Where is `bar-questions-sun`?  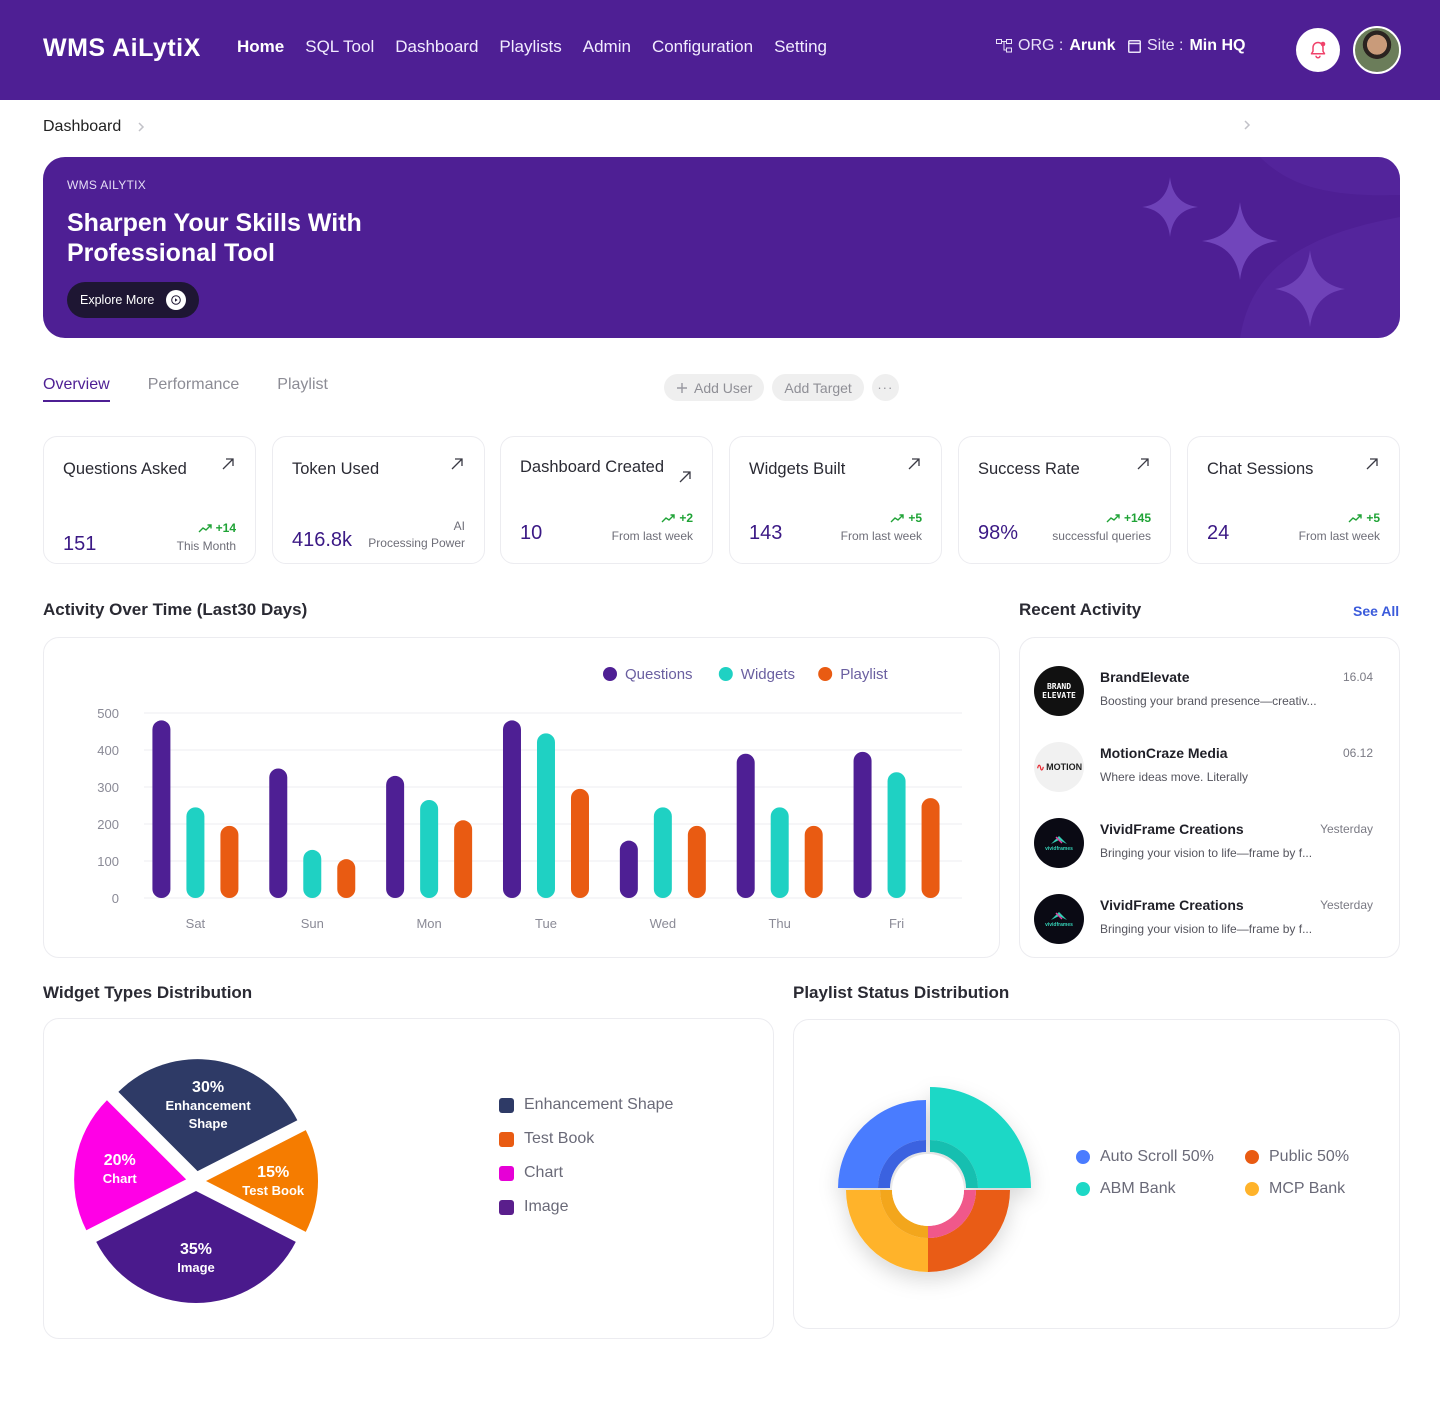 bar-questions-sun is located at coordinates (278, 833).